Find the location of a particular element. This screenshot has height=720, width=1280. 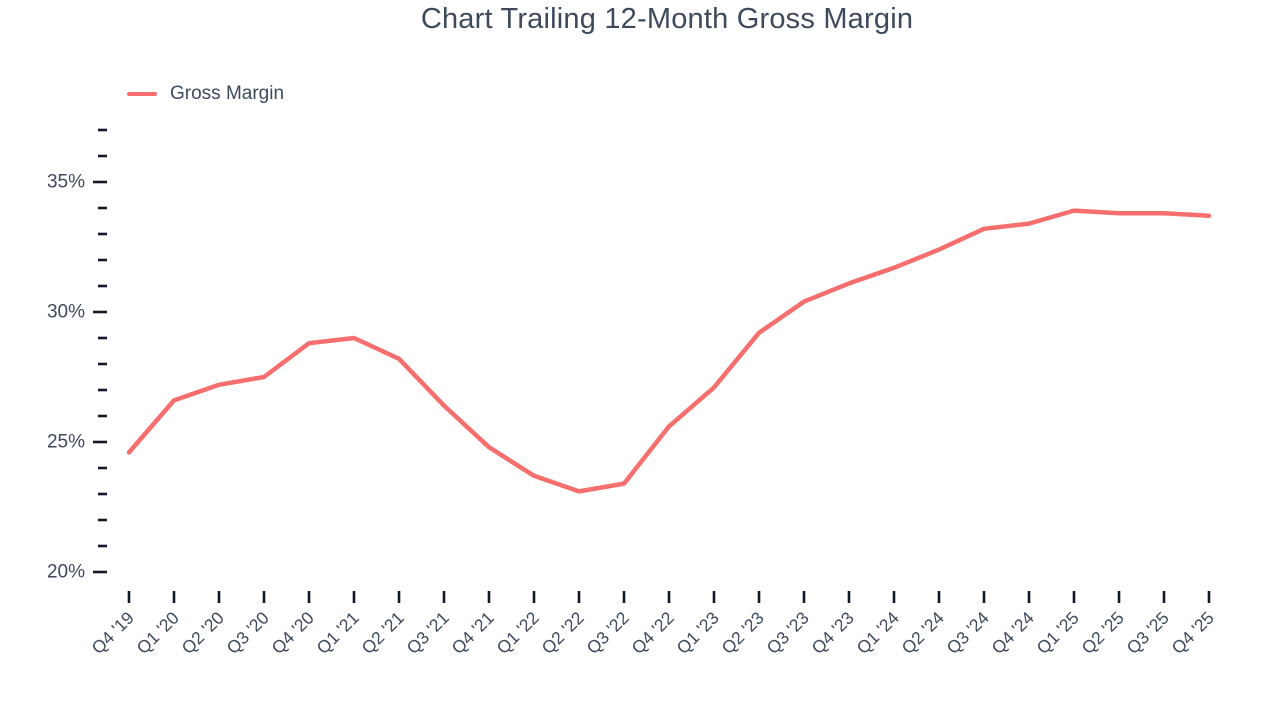

x-axis-label: Q4 '24 is located at coordinates (1013, 632).